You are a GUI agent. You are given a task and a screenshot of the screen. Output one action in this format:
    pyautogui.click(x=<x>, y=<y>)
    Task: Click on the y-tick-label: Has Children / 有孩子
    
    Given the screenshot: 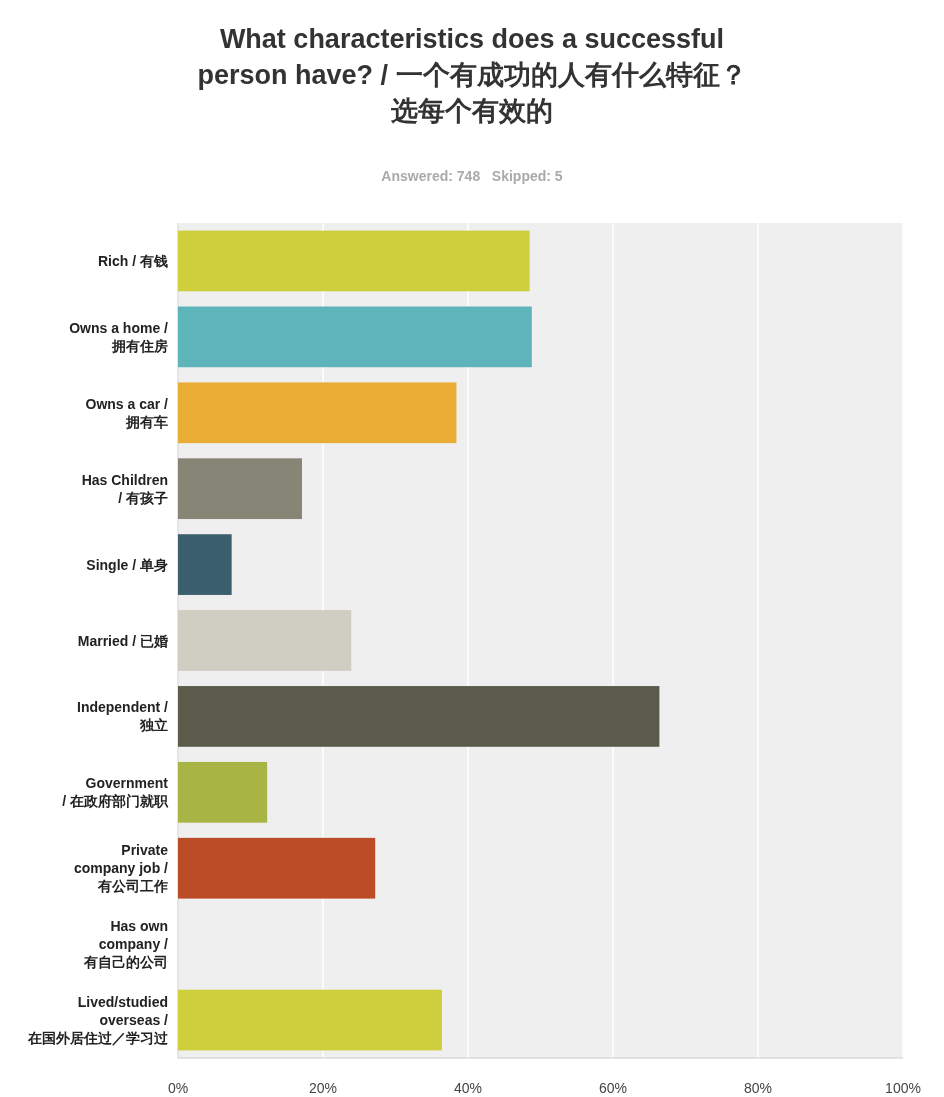 What is the action you would take?
    pyautogui.click(x=124, y=488)
    